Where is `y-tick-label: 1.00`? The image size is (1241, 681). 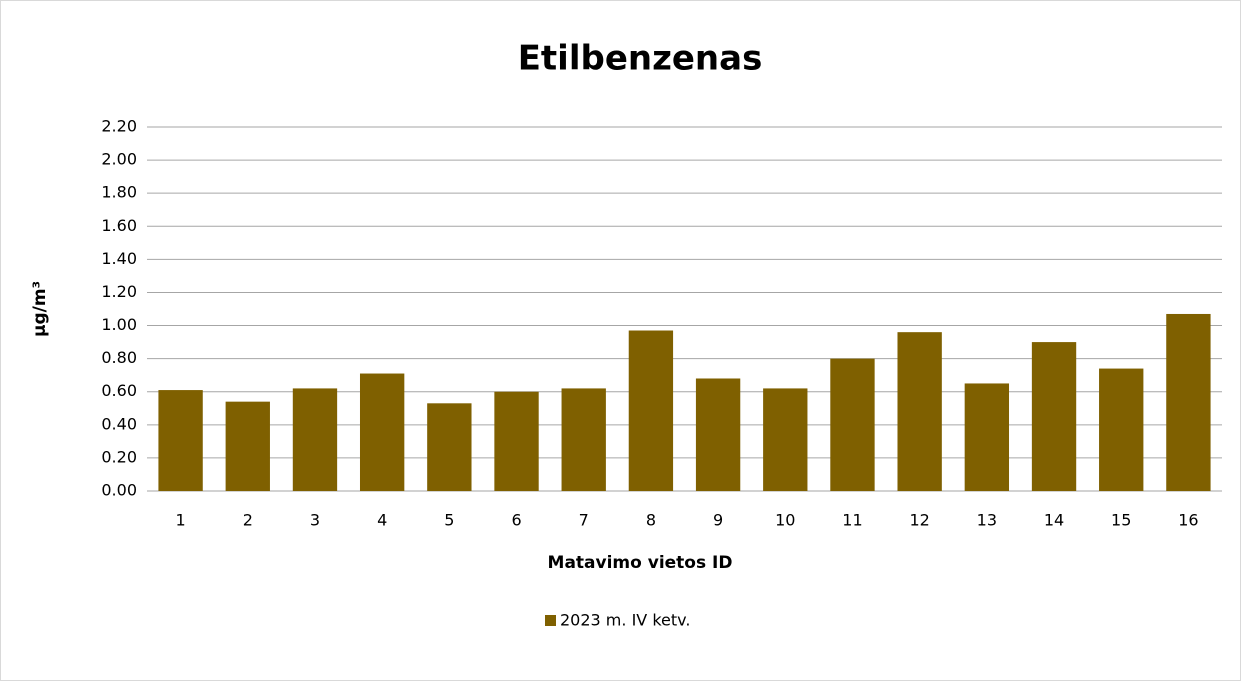
y-tick-label: 1.00 is located at coordinates (119, 324).